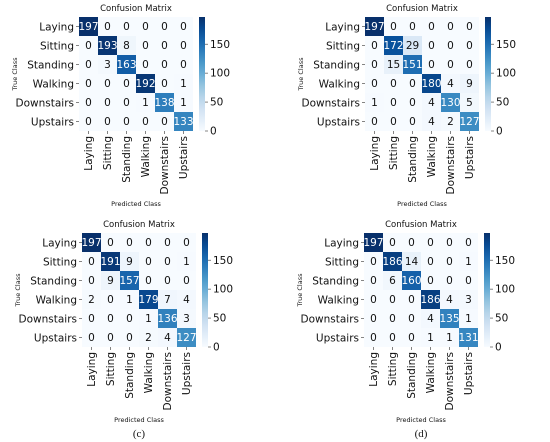 This screenshot has height=442, width=550. I want to click on colorbar-tick-label: 100, so click(223, 290).